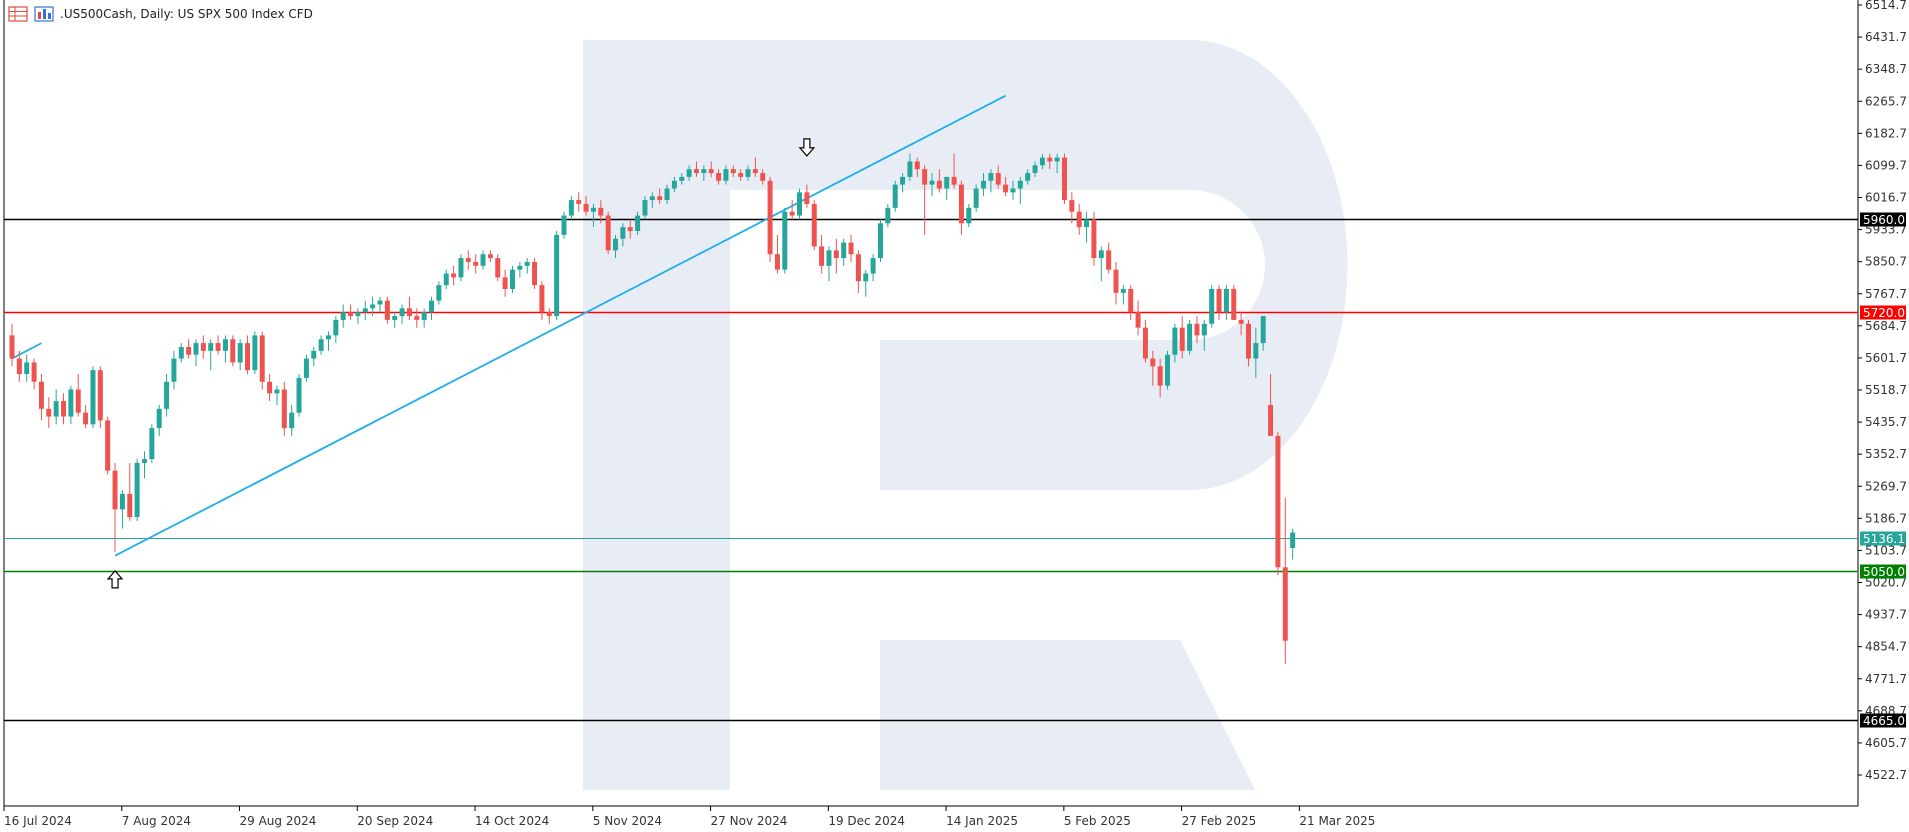  I want to click on table-icon, so click(18, 14).